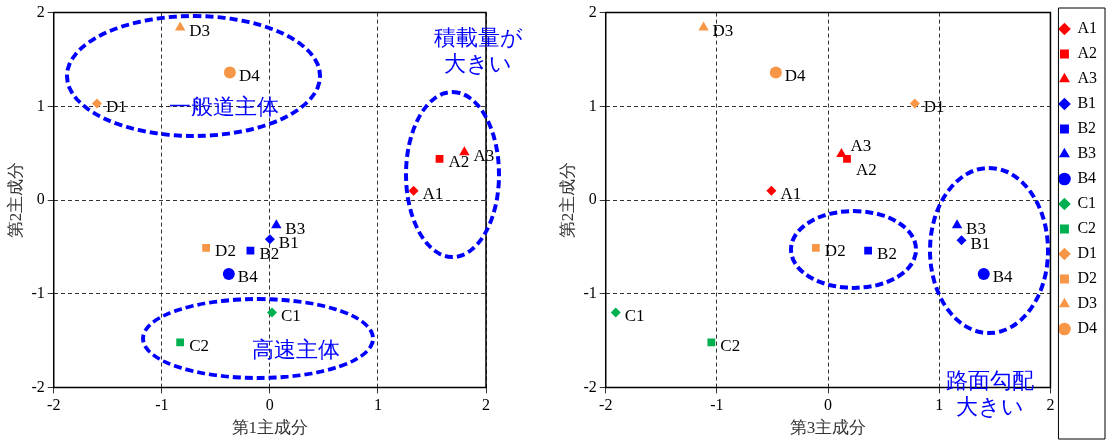 Image resolution: width=1115 pixels, height=443 pixels. I want to click on legend-label: B2, so click(1087, 128).